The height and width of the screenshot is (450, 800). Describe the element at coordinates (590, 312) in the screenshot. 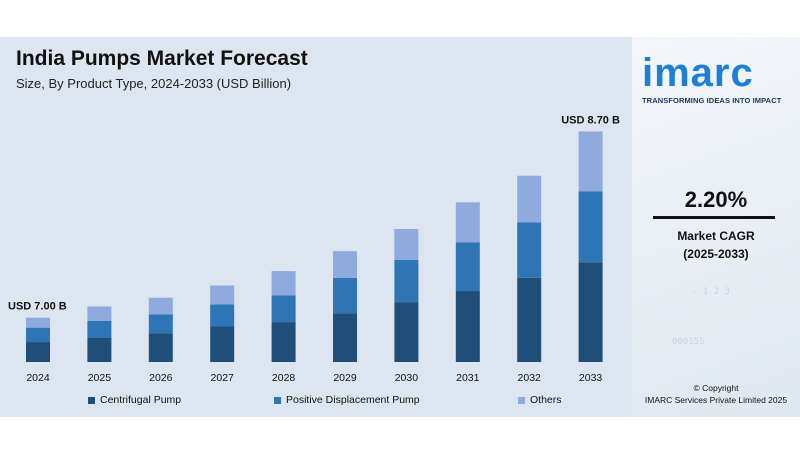

I see `bar-segment-2033-centrifugal-pump` at that location.